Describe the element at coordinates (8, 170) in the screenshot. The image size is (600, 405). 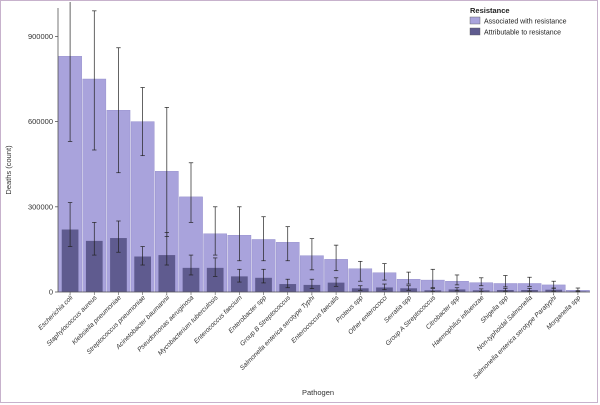
I see `y-axis-title: Deaths (count)` at that location.